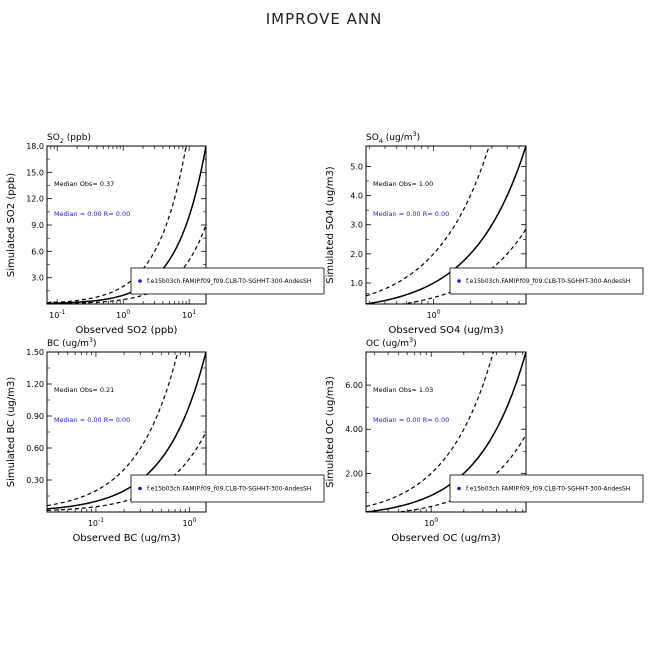 The height and width of the screenshot is (648, 648). Describe the element at coordinates (101, 520) in the screenshot. I see `x-tick-exponent: -1` at that location.